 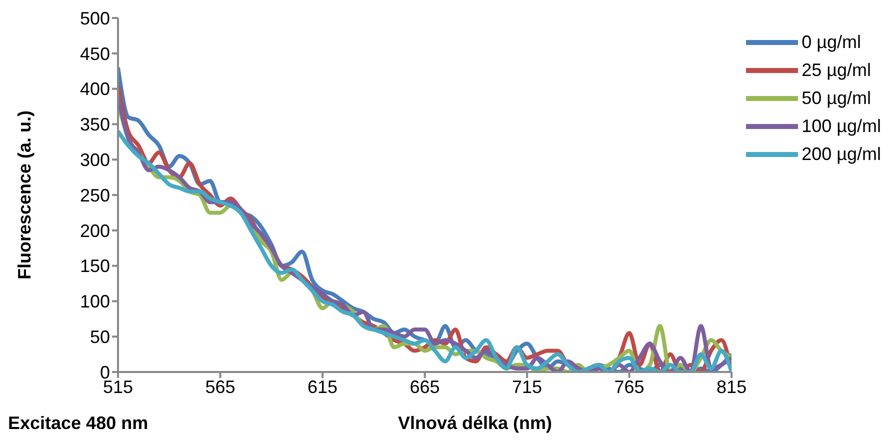 What do you see at coordinates (836, 70) in the screenshot?
I see `legend-label: 25 µg/ml` at bounding box center [836, 70].